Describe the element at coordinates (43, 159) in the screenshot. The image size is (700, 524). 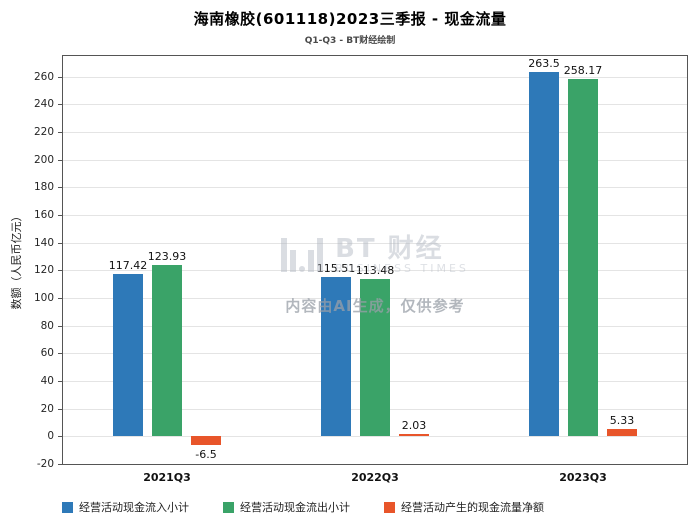
I see `y-tick-label: 200` at that location.